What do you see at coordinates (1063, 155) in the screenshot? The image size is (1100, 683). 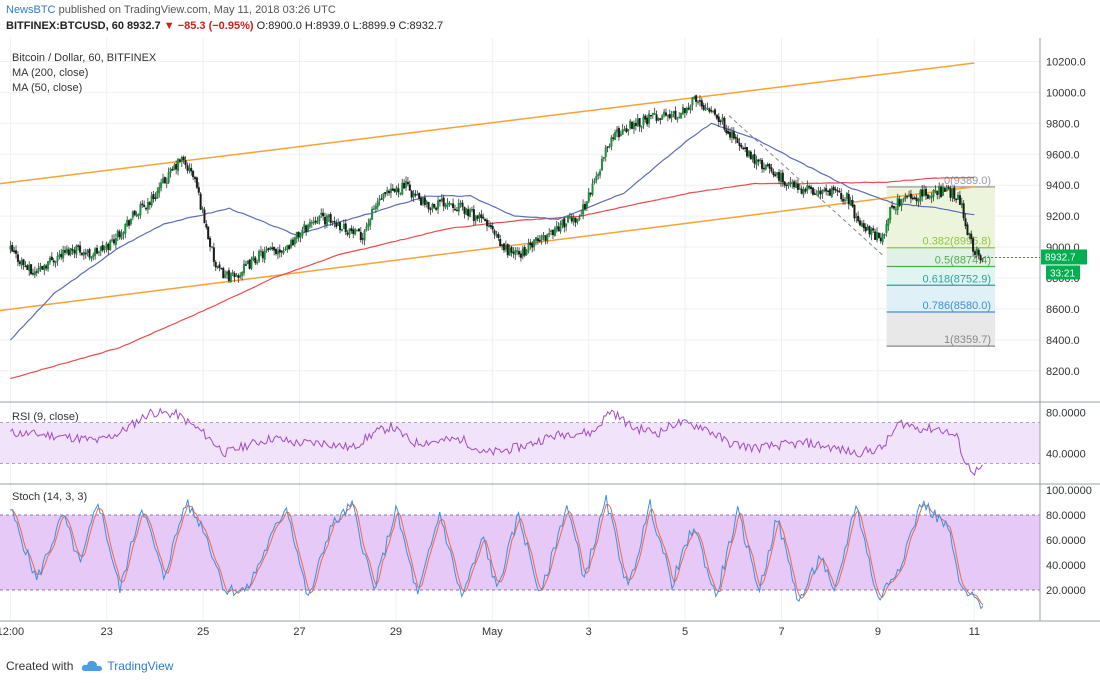 I see `price-tick-label: 9600.0` at bounding box center [1063, 155].